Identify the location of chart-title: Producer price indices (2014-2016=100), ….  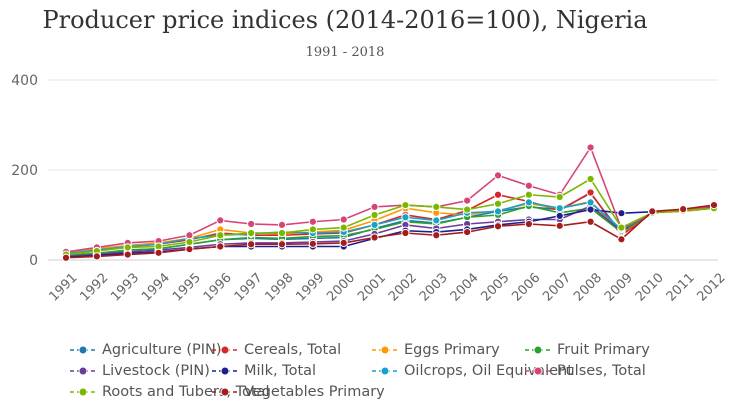
(345, 20).